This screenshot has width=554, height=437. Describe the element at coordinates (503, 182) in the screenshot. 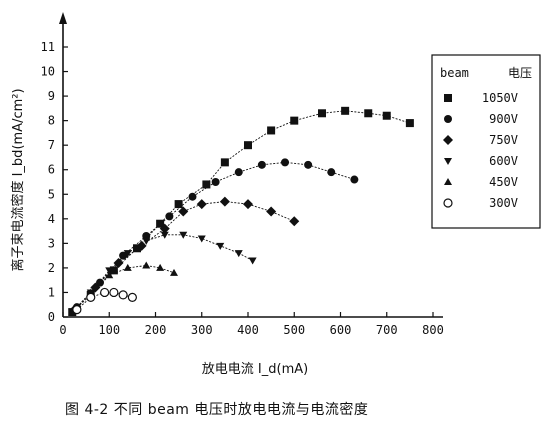

I see `legend-entry: 450V` at that location.